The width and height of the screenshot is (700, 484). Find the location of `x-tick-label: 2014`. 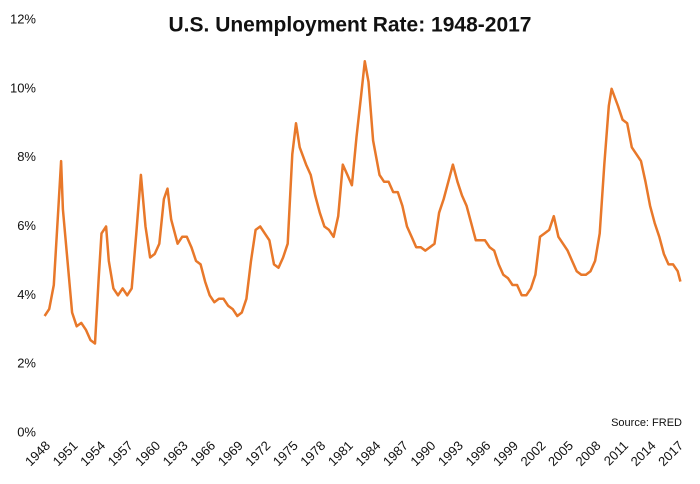

x-tick-label: 2014 is located at coordinates (643, 453).